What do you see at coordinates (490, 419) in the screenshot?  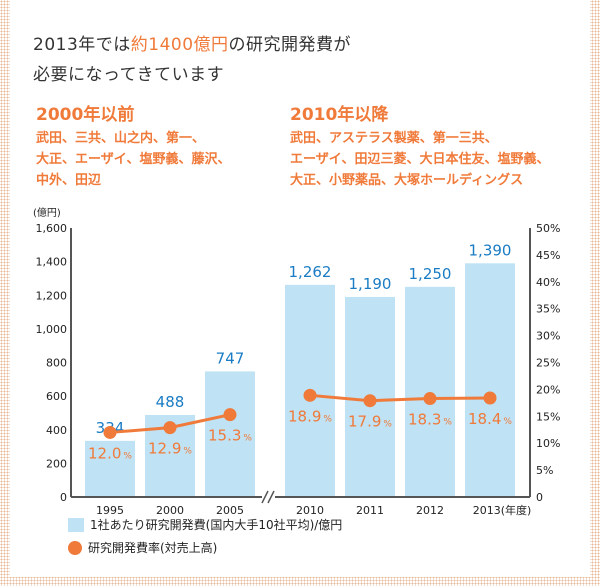 I see `rate-value-label: 18.4%` at bounding box center [490, 419].